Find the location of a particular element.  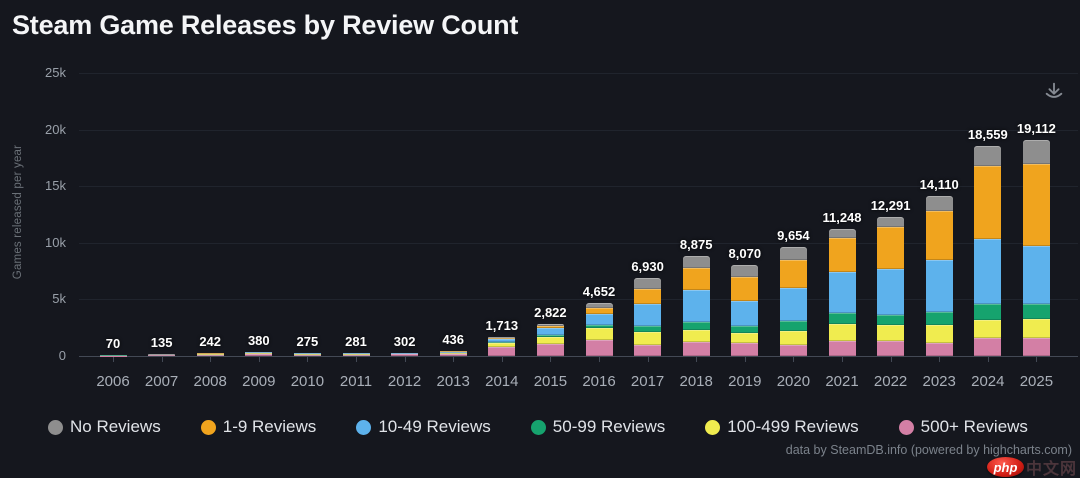

bar-2025 is located at coordinates (1036, 247).